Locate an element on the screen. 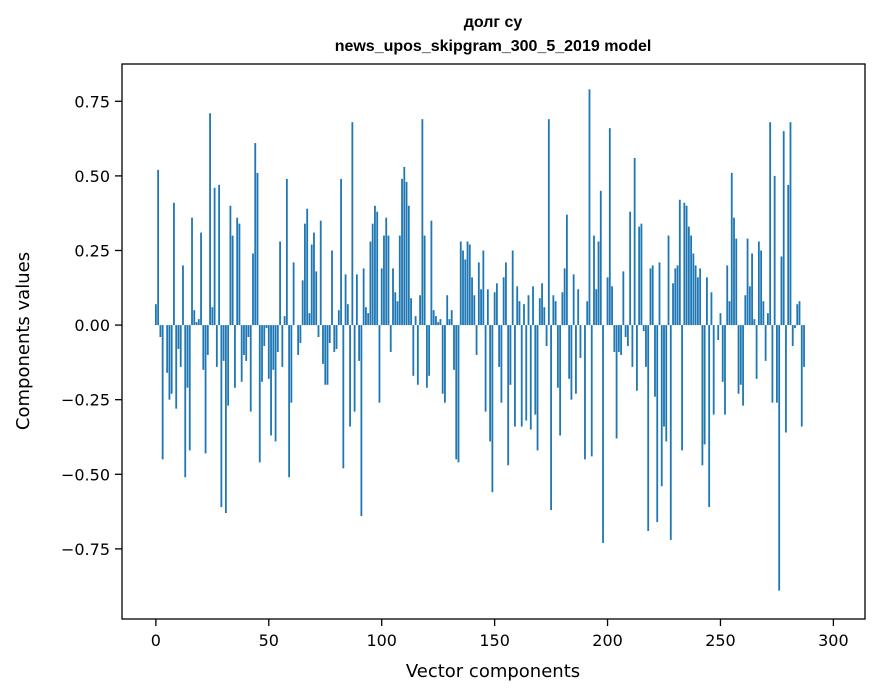 This screenshot has height=696, width=880. y-axis-label: Components values is located at coordinates (23, 341).